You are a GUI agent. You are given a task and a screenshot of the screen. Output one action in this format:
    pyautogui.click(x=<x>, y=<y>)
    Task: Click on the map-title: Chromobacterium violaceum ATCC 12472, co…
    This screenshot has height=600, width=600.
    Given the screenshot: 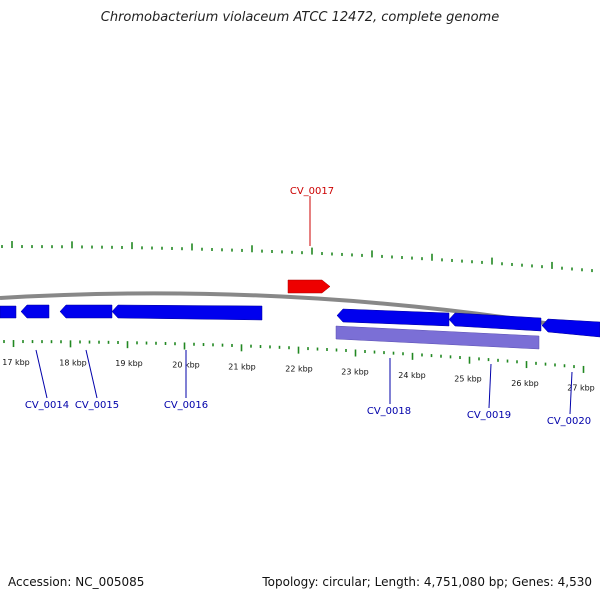 What is the action you would take?
    pyautogui.click(x=300, y=17)
    